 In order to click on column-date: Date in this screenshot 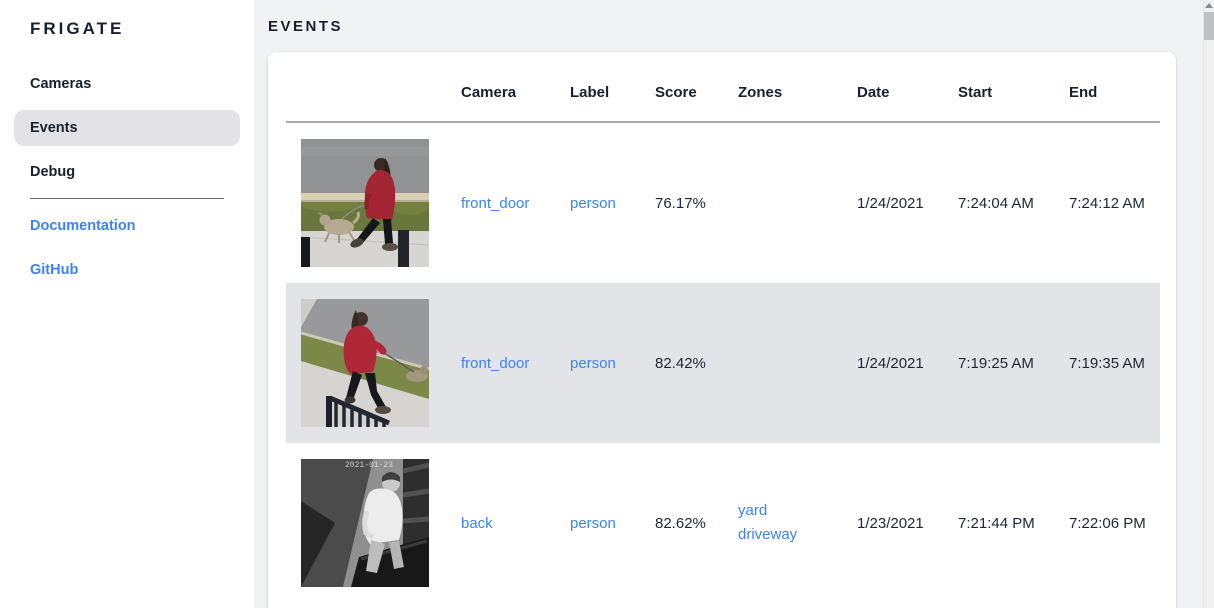, I will do `click(892, 87)`.